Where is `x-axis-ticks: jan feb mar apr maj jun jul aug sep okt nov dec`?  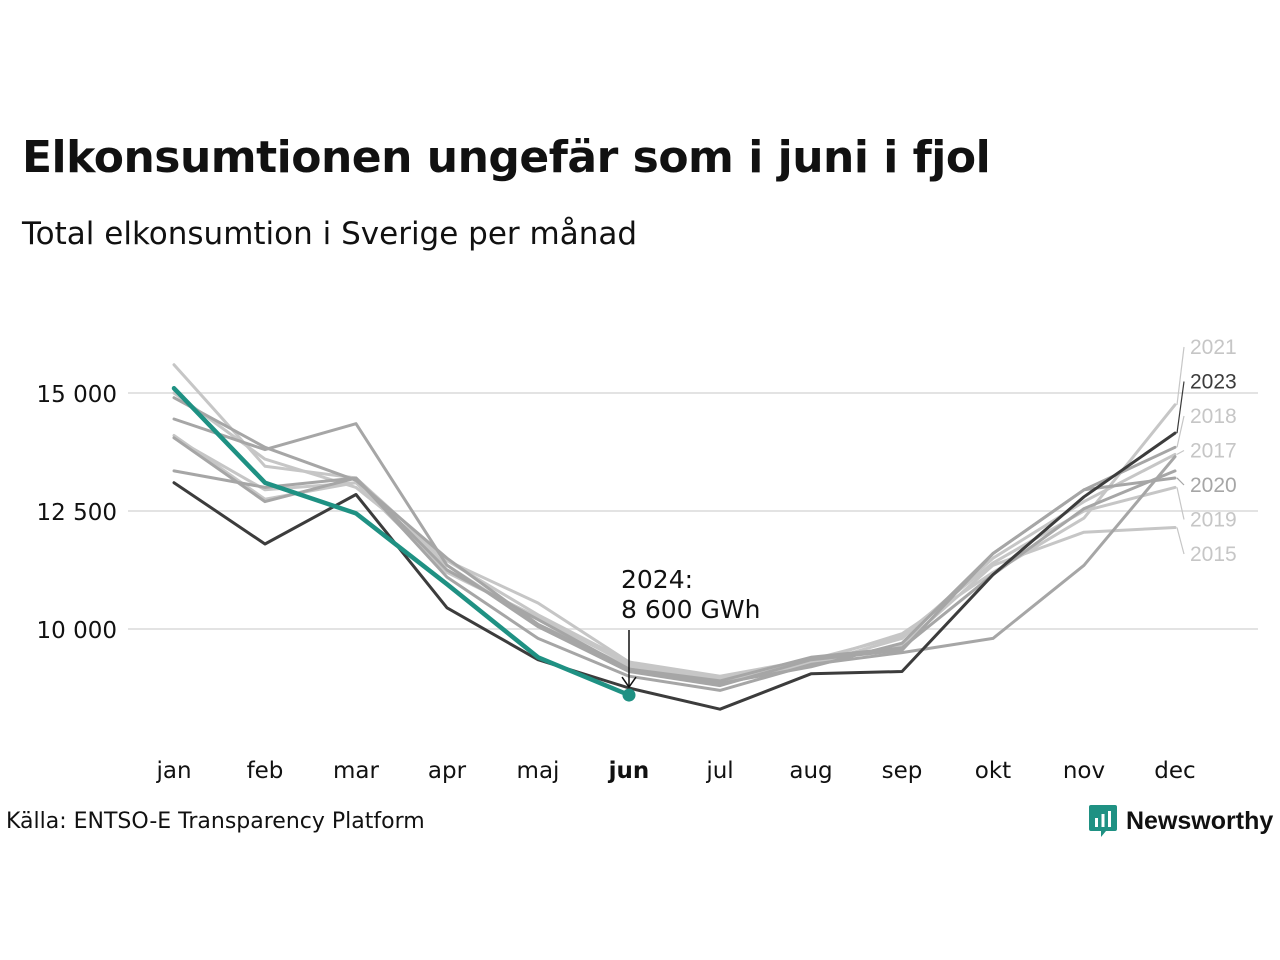 x-axis-ticks: jan feb mar apr maj jun jul aug sep okt nov dec is located at coordinates (675, 771).